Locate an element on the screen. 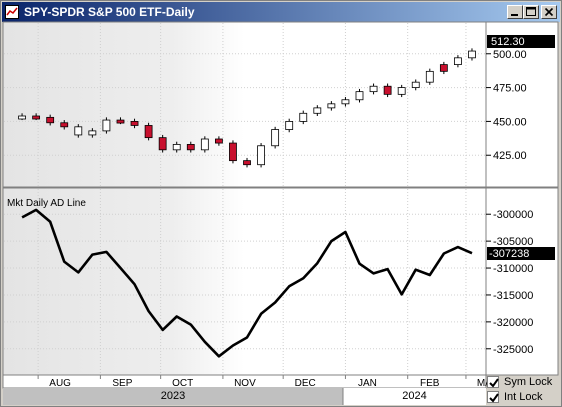 The width and height of the screenshot is (562, 407). year-label-2024: 2024 is located at coordinates (414, 396).